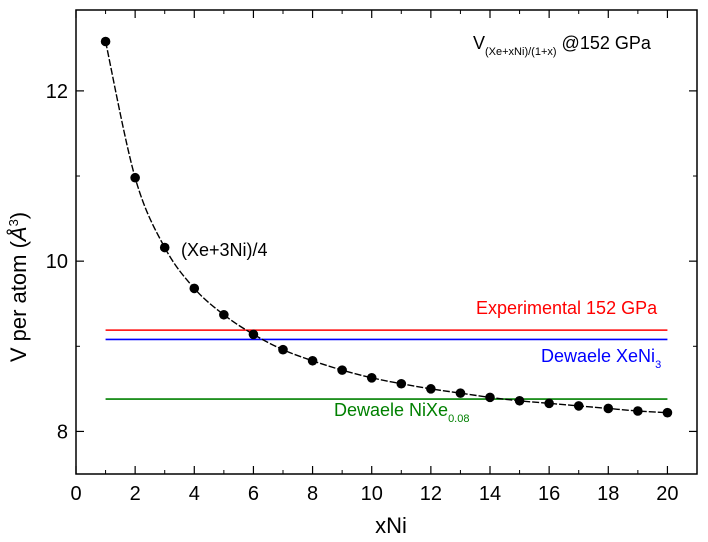 The width and height of the screenshot is (708, 542). Describe the element at coordinates (391, 410) in the screenshot. I see `dewaele-nixe-label-text: Dewaele NiXe` at that location.